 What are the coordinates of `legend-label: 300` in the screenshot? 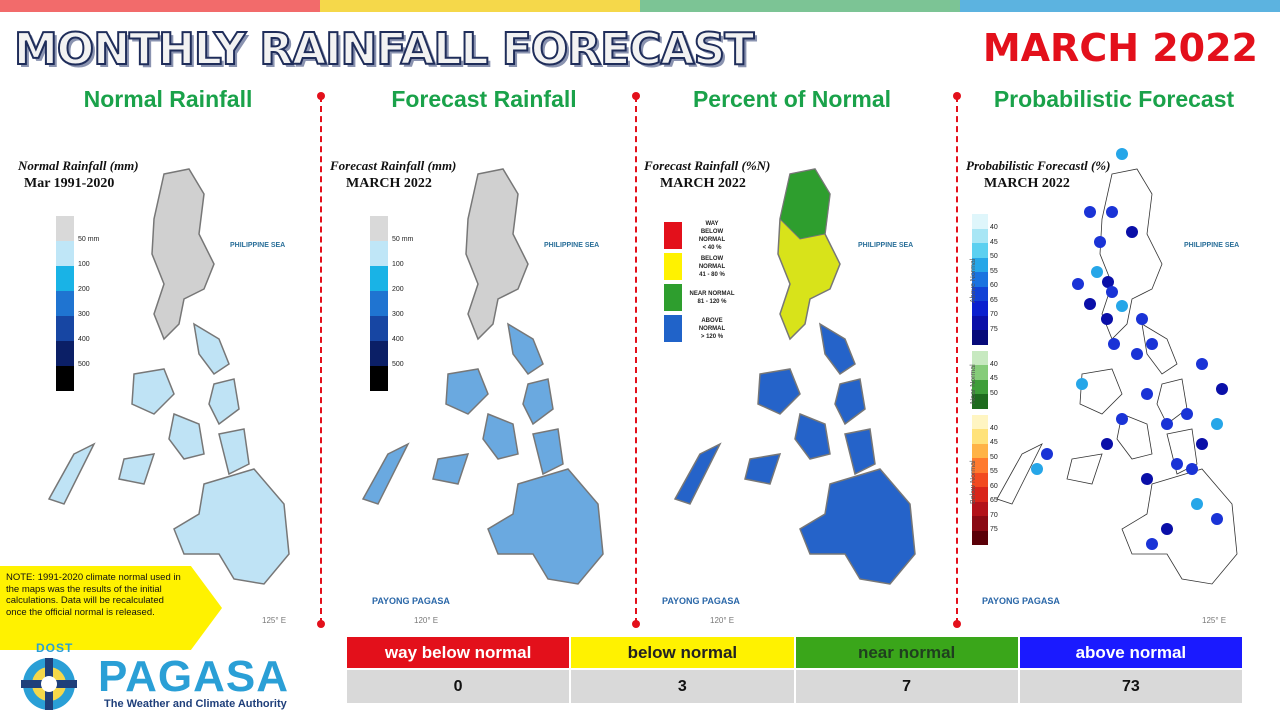 It's located at (398, 314).